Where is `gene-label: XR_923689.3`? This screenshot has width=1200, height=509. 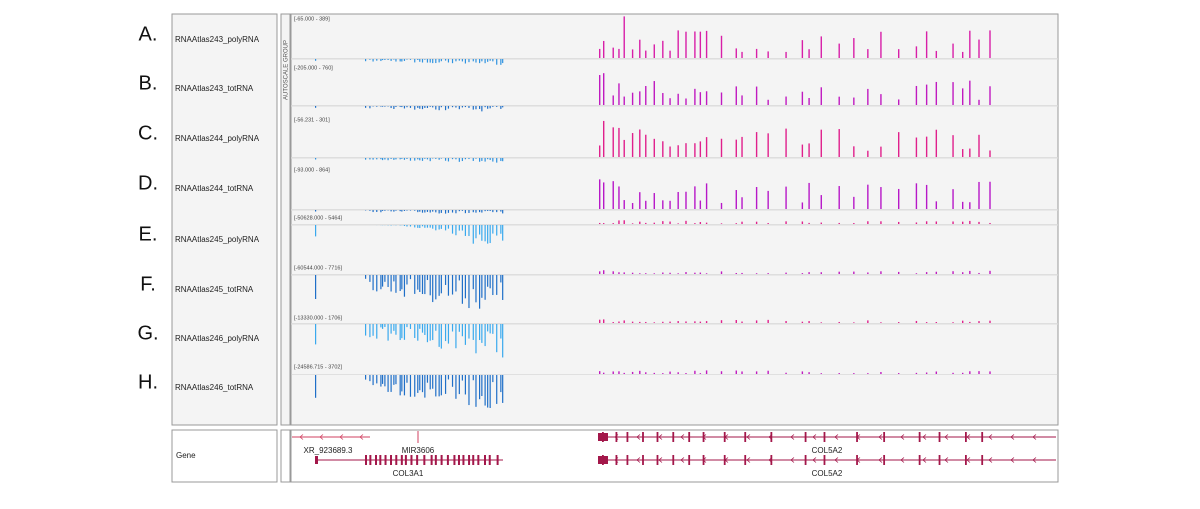
gene-label: XR_923689.3 is located at coordinates (328, 450).